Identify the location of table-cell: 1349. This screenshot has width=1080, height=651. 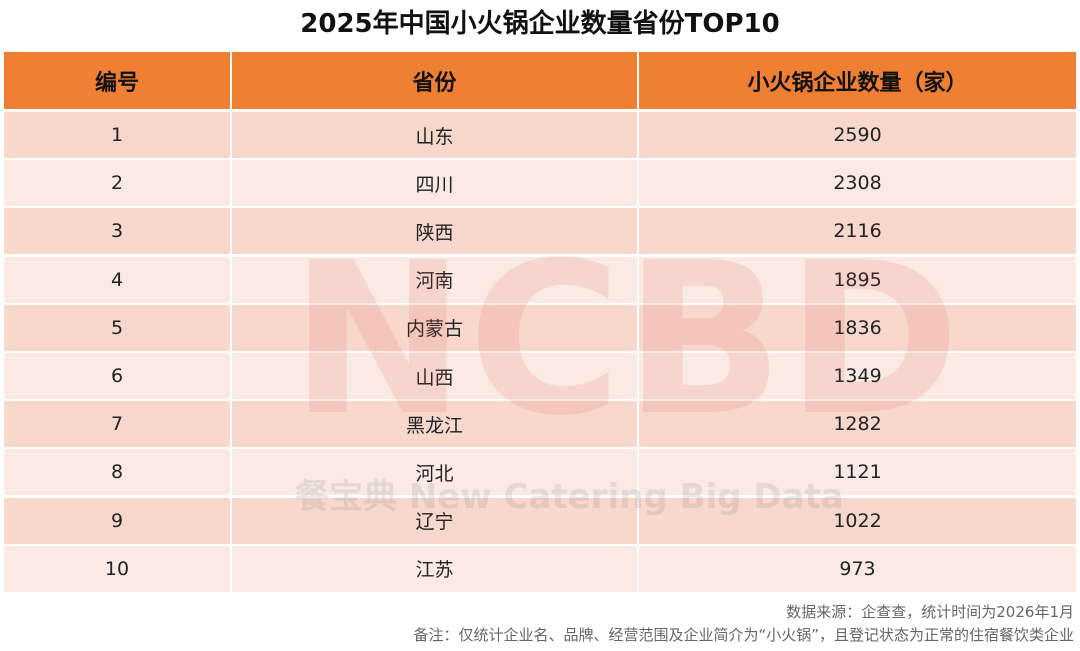
(857, 376).